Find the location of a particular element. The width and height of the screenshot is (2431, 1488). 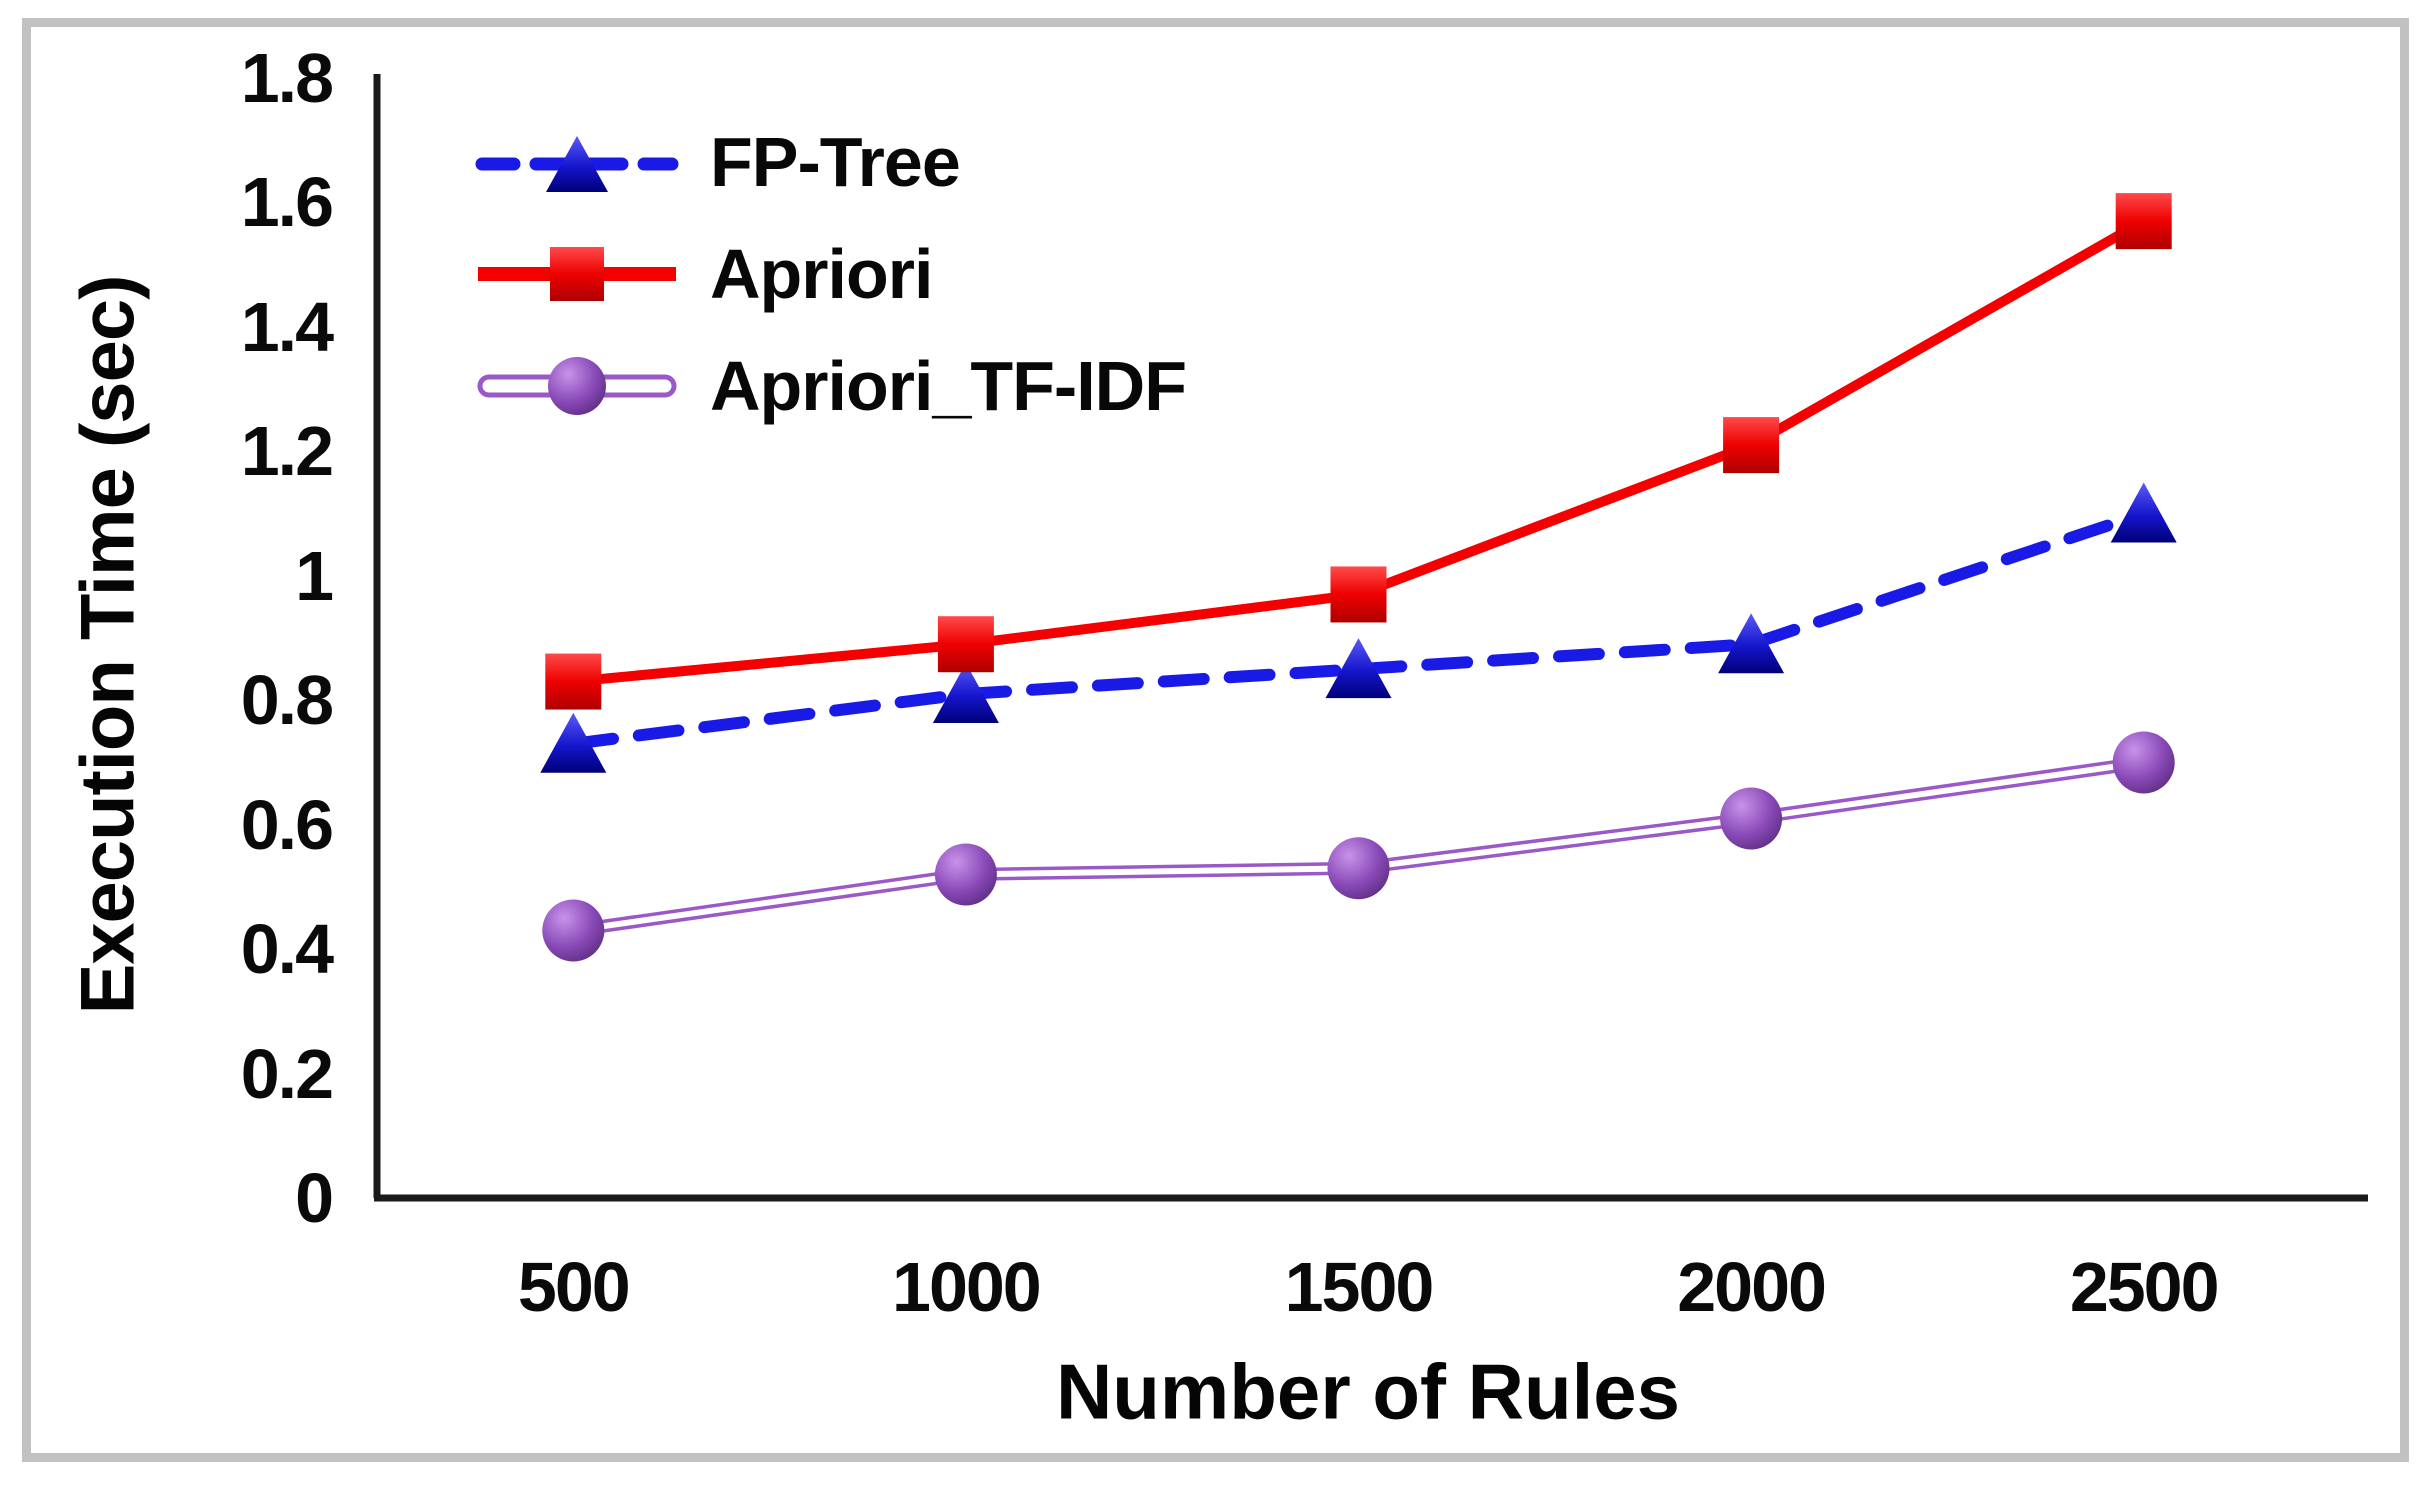

fp-tree-line is located at coordinates (1358, 628).